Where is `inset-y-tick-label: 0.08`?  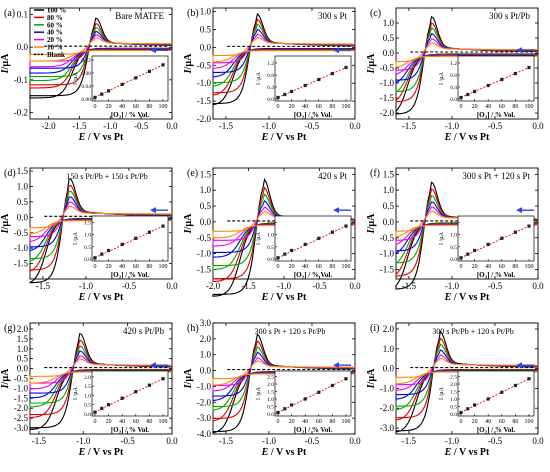
inset-y-tick-label: 0.08 is located at coordinates (86, 74).